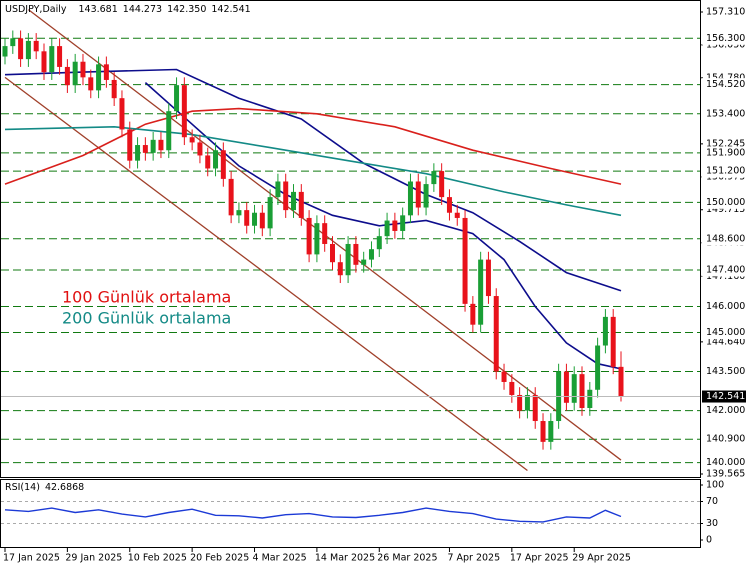 This screenshot has height=568, width=748. Describe the element at coordinates (725, 270) in the screenshot. I see `level-label: 147.400` at that location.